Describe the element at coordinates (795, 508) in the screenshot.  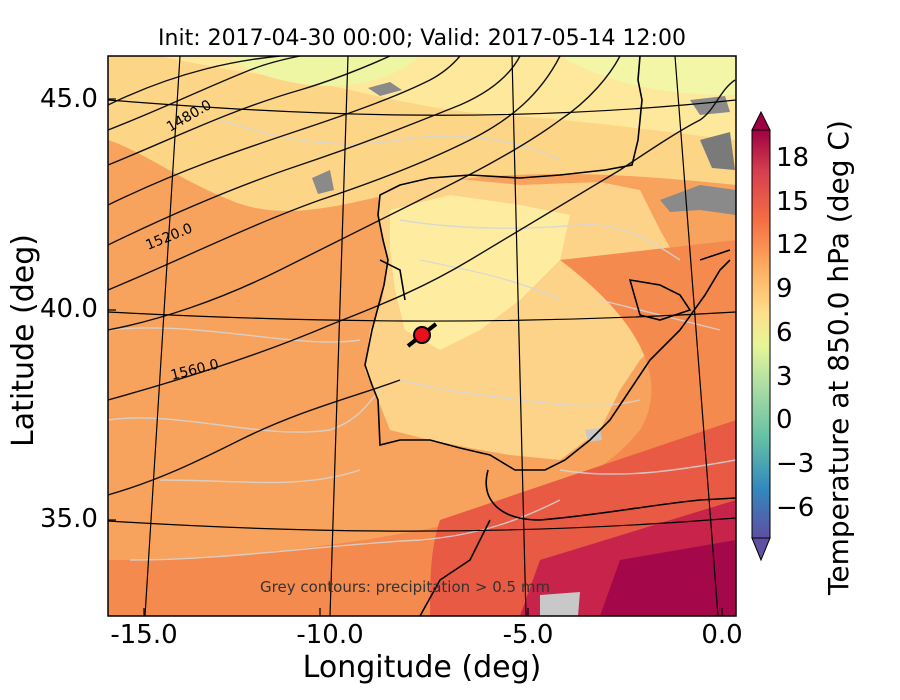
I see `cb-tick-minus6: −6` at that location.